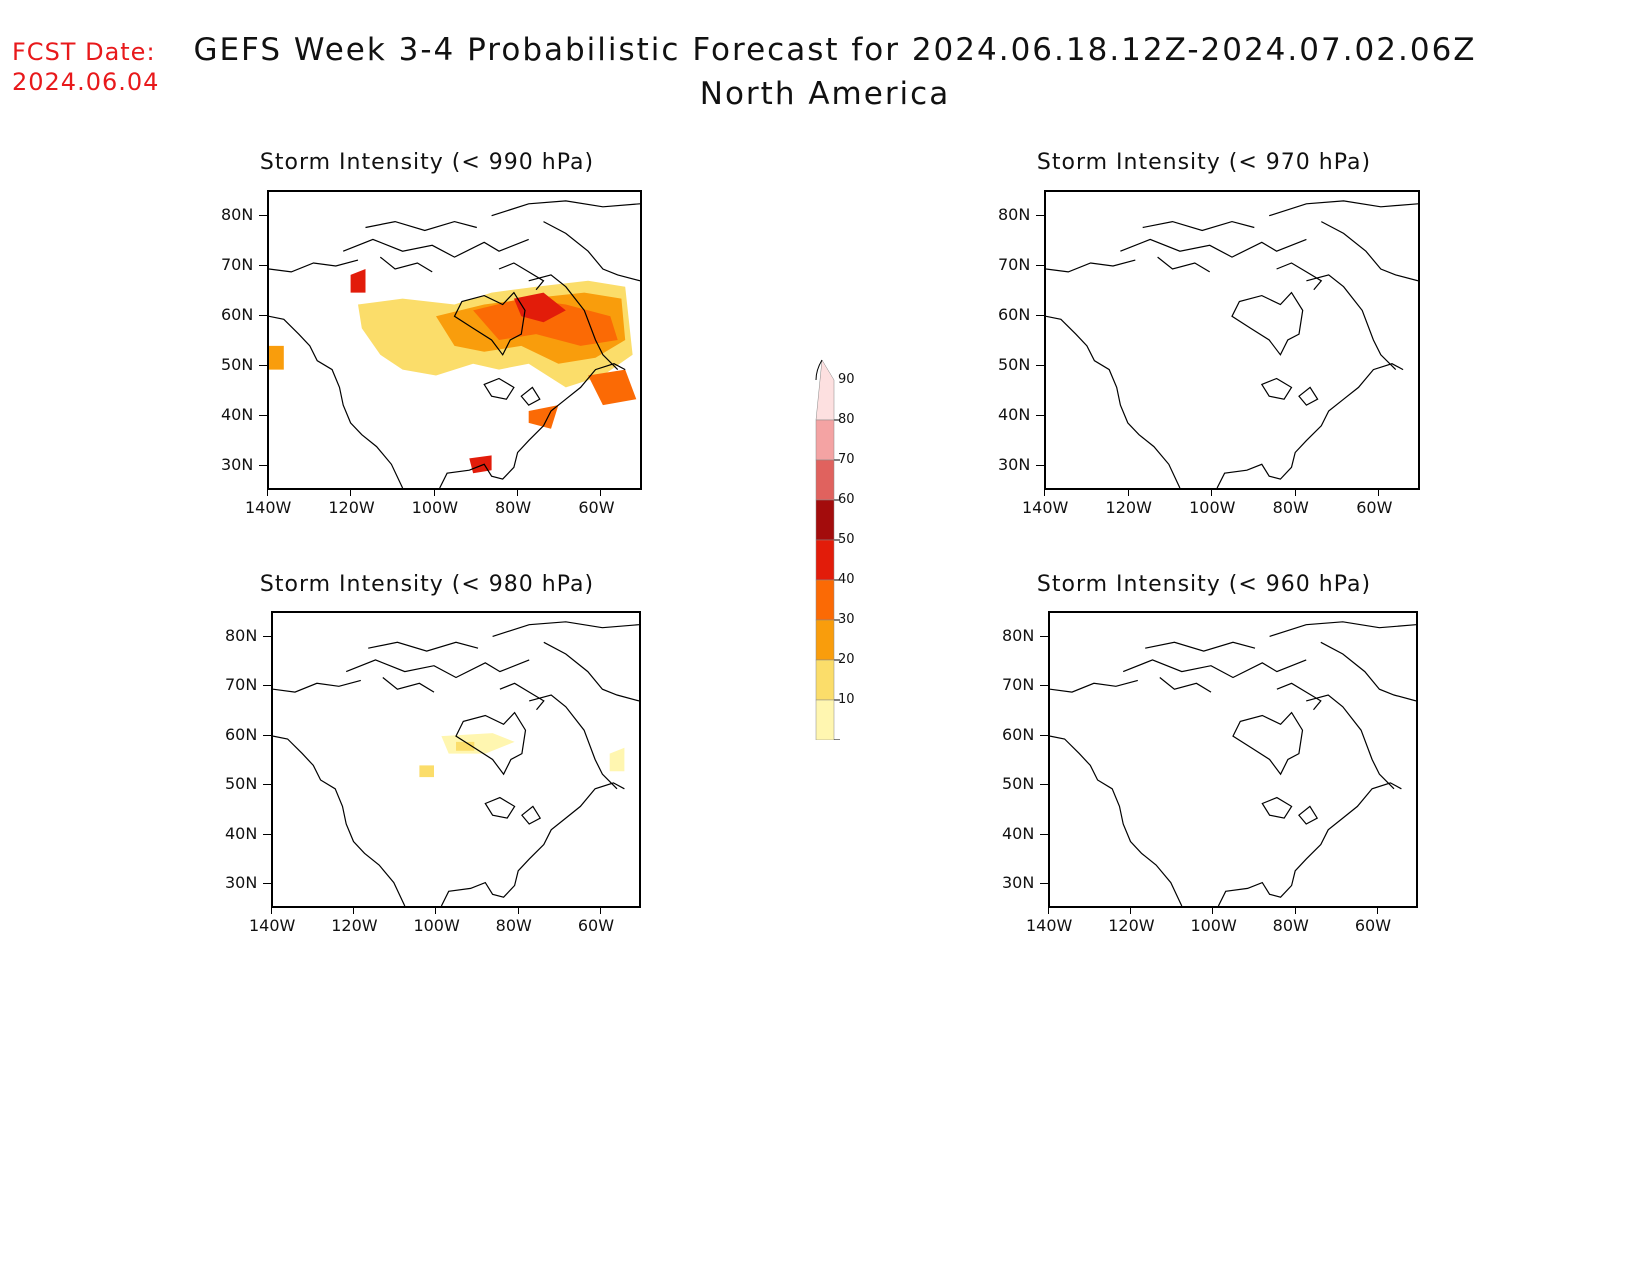 Image resolution: width=1650 pixels, height=1275 pixels. Describe the element at coordinates (819, 370) in the screenshot. I see `colorbar-head` at that location.